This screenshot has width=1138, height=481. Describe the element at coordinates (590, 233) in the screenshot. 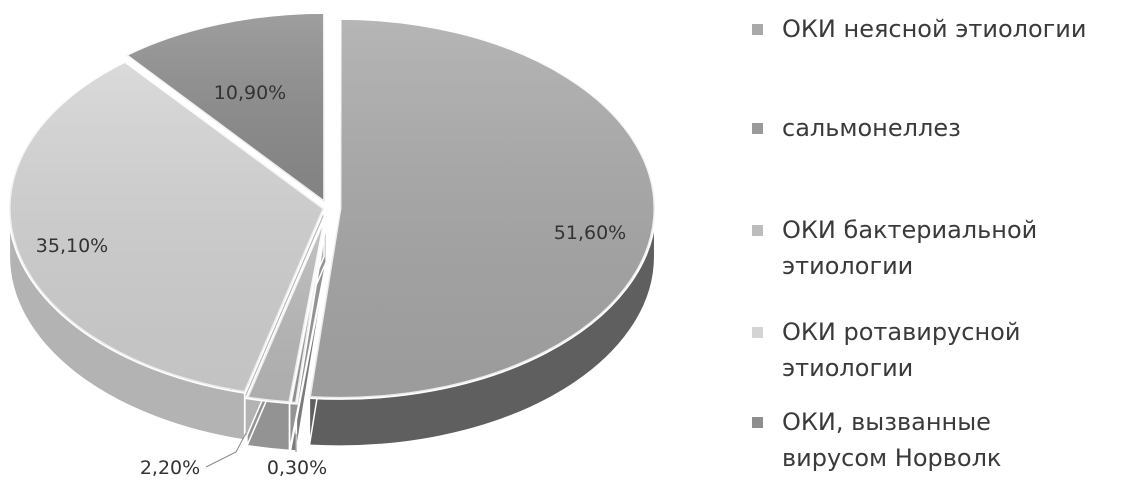

I see `data-label-oki-unclear: 51,60%` at that location.